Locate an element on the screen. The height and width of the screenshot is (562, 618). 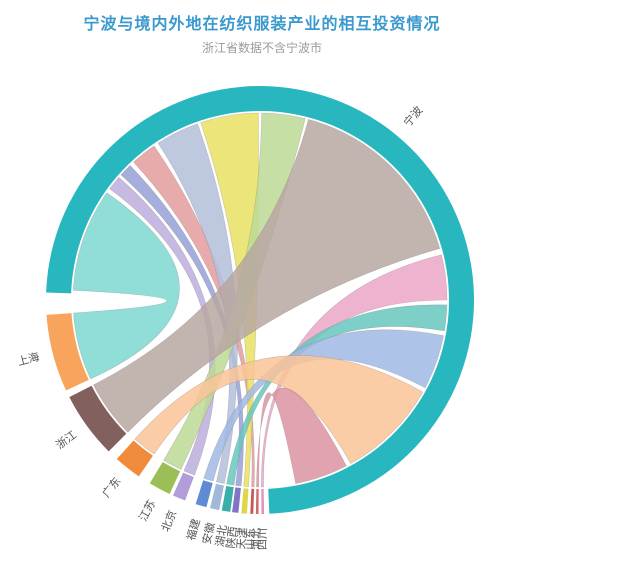
node-label-江苏: 江苏 is located at coordinates (147, 511).